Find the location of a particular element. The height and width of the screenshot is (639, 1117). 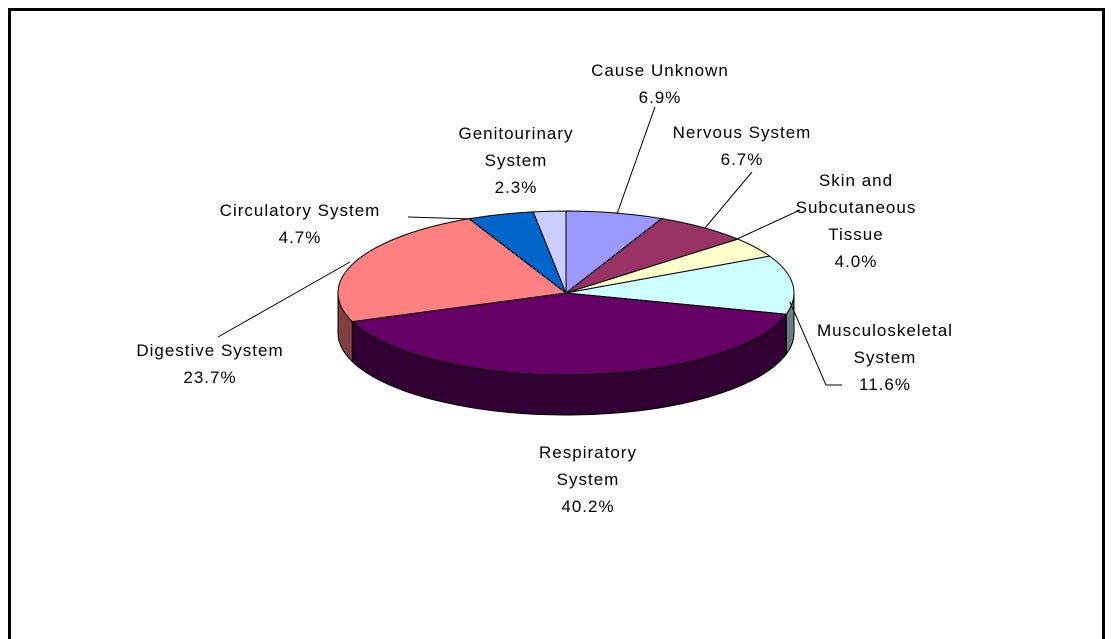

category-label: Digestive System is located at coordinates (210, 350).